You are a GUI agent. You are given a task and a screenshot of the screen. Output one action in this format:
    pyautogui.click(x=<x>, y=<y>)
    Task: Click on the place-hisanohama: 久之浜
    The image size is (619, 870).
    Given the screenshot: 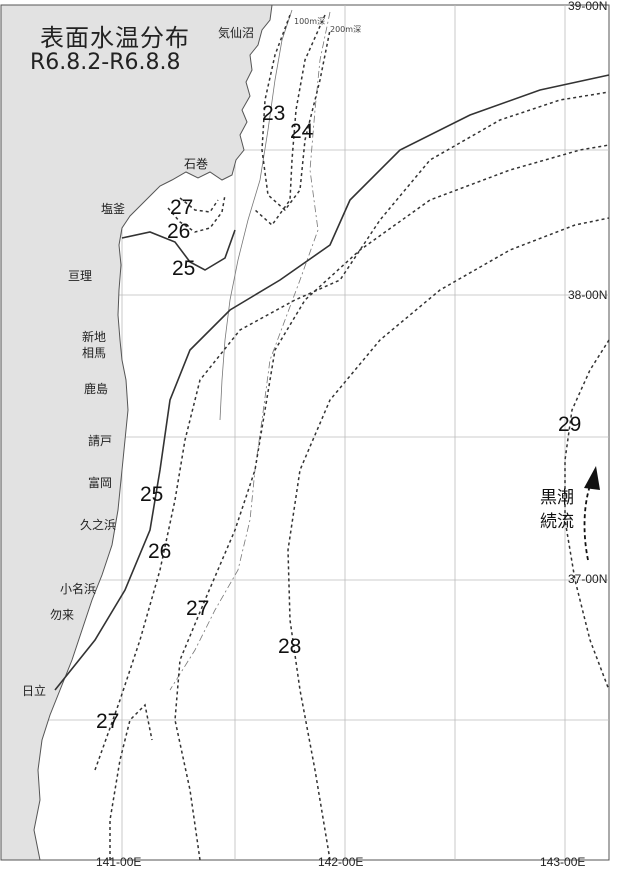 What is the action you would take?
    pyautogui.click(x=98, y=525)
    